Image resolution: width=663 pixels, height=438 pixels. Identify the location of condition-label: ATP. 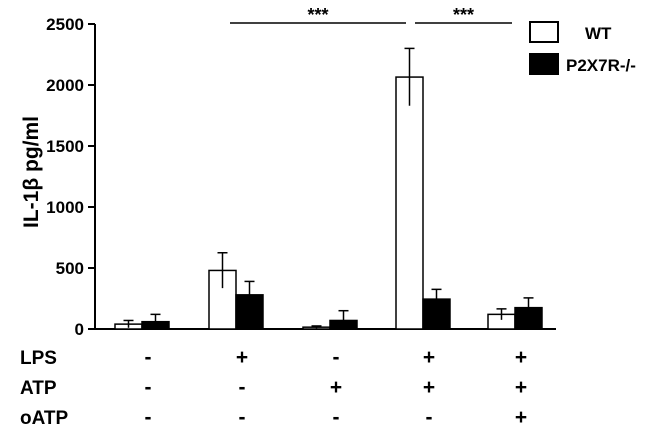
(38, 388).